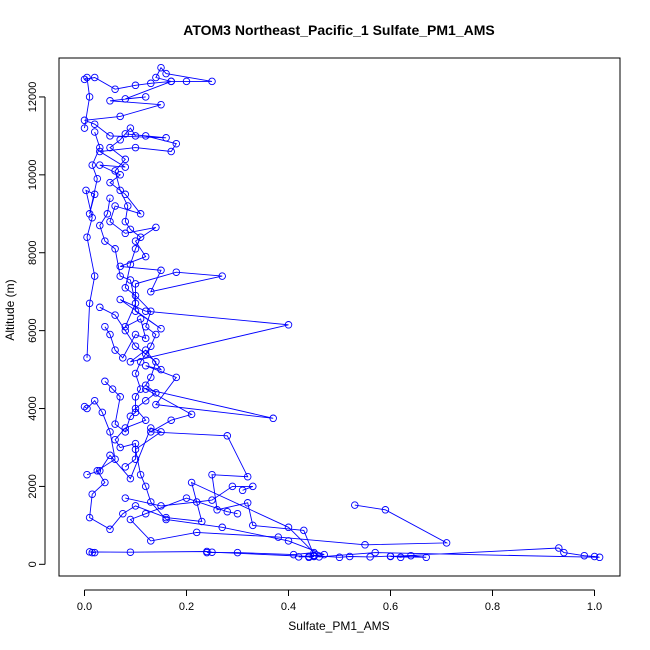 The width and height of the screenshot is (650, 650). What do you see at coordinates (33, 330) in the screenshot?
I see `y-tick-label: 6000` at bounding box center [33, 330].